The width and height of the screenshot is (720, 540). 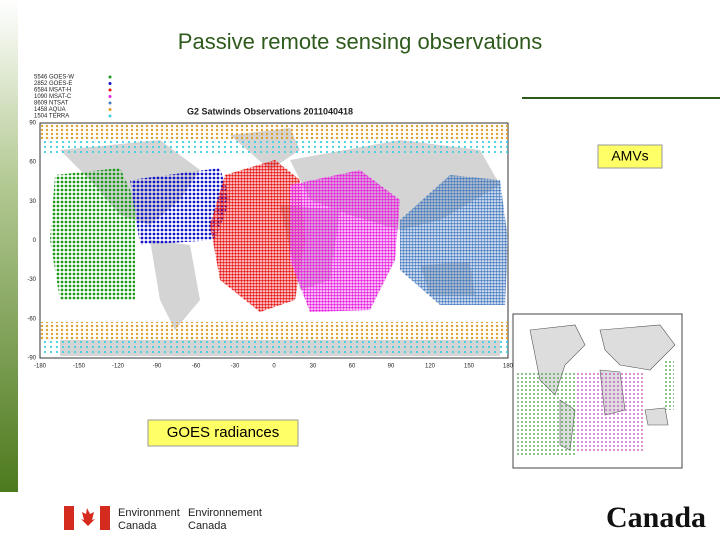 I want to click on x-axis-label: -90, so click(x=157, y=367).